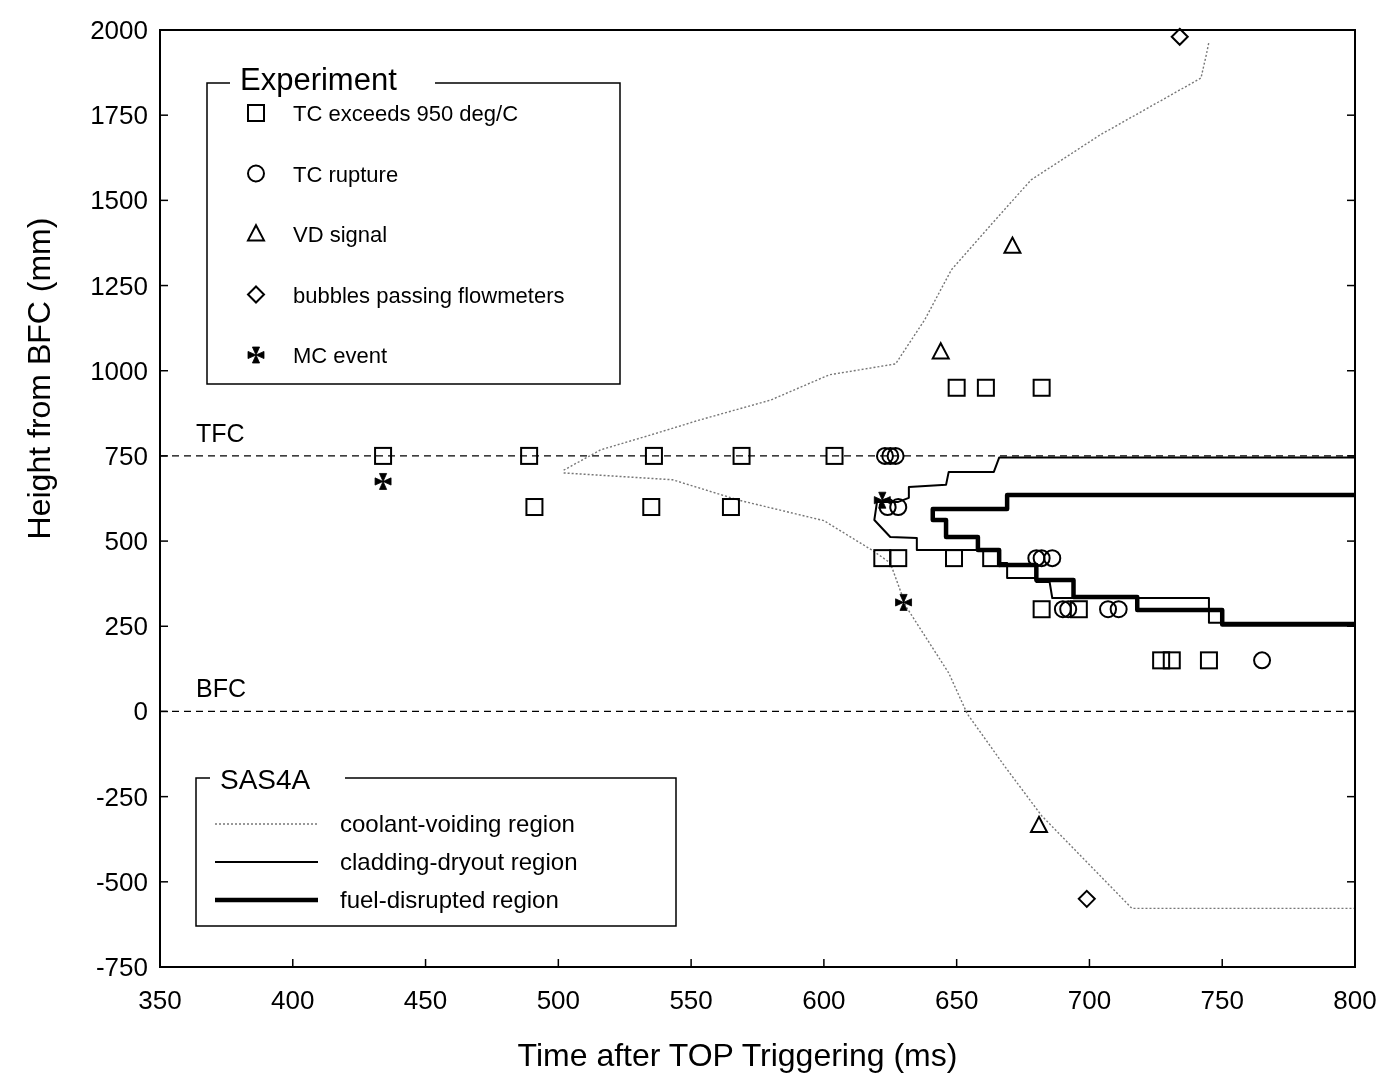 This screenshot has width=1389, height=1075. Describe the element at coordinates (119, 200) in the screenshot. I see `y-tick-label: 1500` at that location.